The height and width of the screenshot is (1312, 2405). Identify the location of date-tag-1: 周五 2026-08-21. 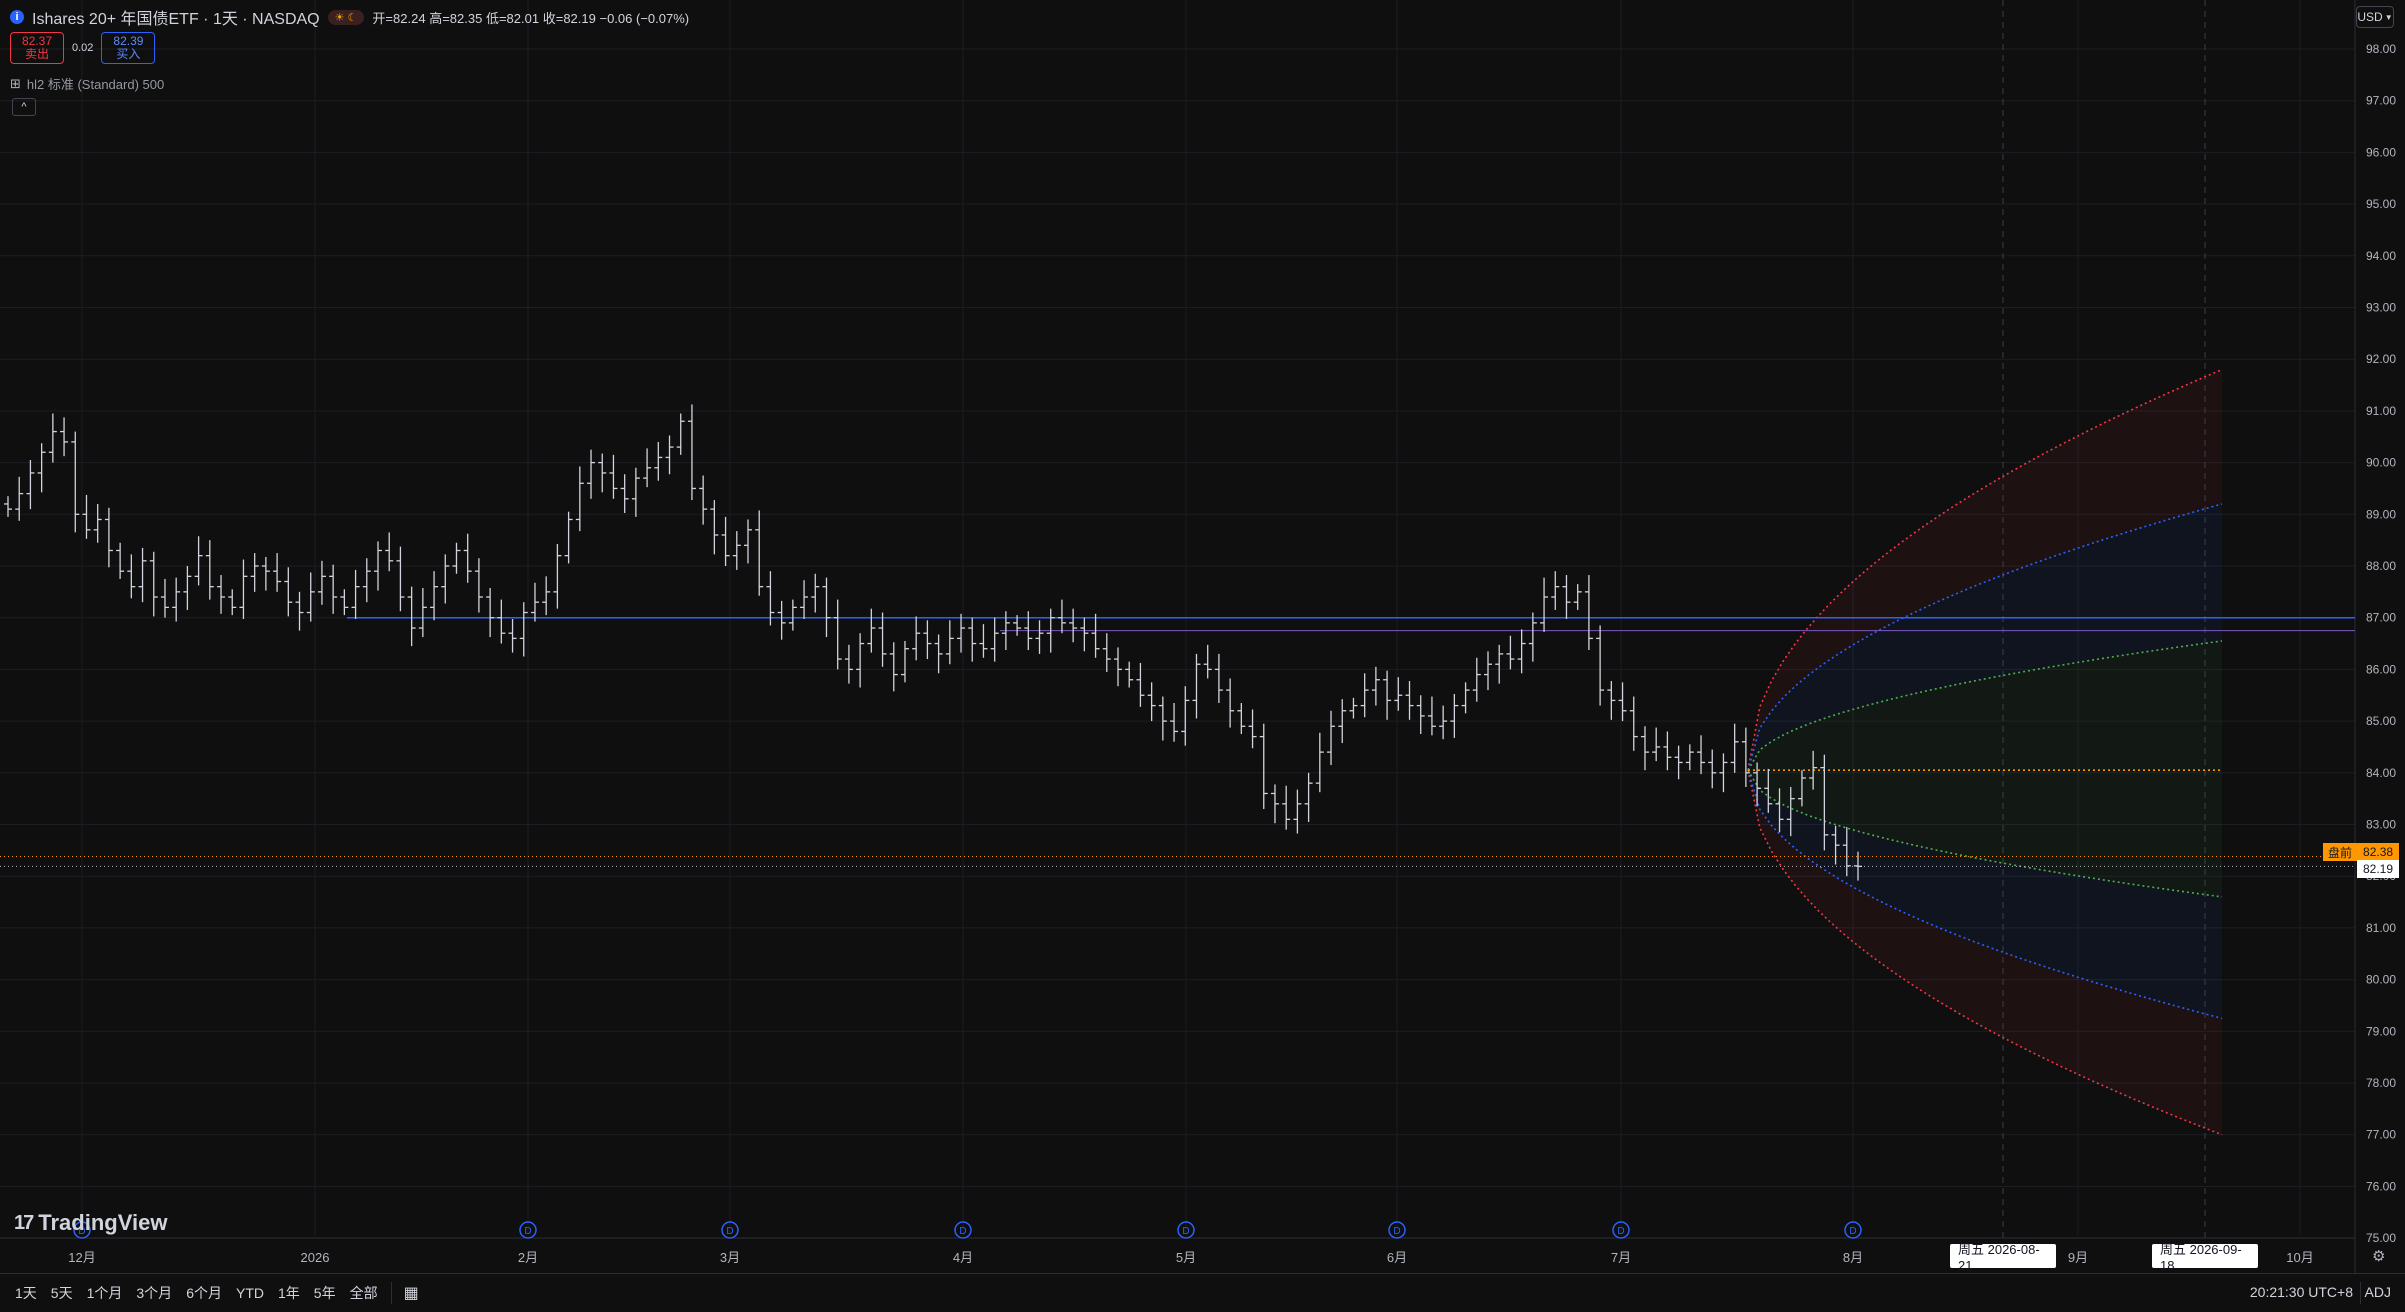
(2003, 1257).